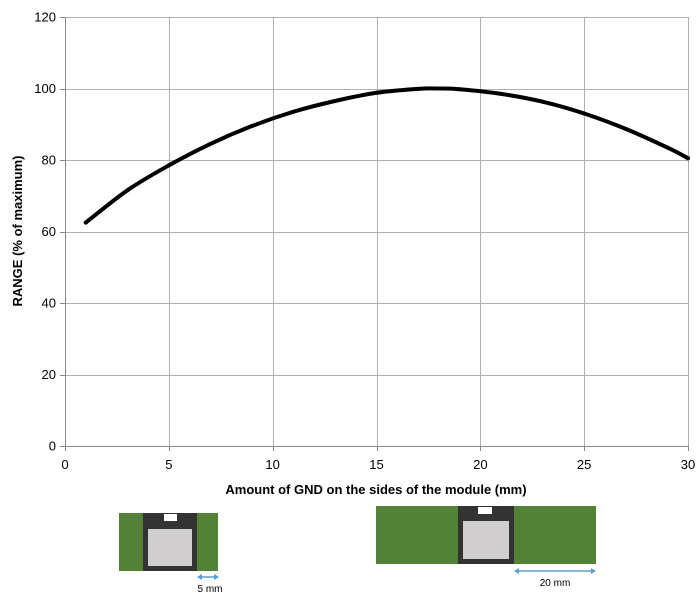 The image size is (698, 593). I want to click on y-tick-label: 20, so click(49, 374).